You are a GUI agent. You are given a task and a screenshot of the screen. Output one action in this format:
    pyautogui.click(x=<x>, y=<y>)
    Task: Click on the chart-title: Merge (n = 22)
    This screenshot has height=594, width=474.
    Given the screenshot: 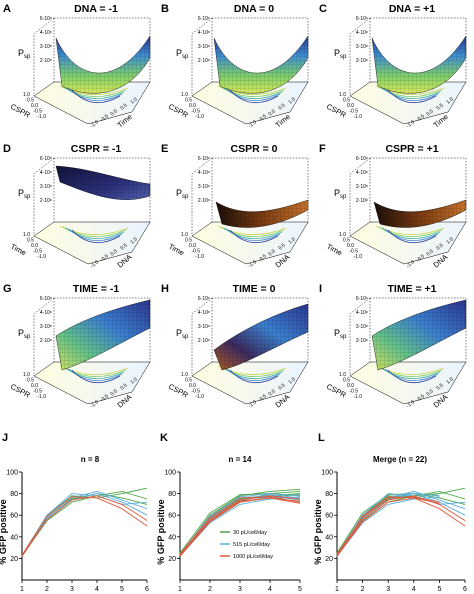 What is the action you would take?
    pyautogui.click(x=400, y=459)
    